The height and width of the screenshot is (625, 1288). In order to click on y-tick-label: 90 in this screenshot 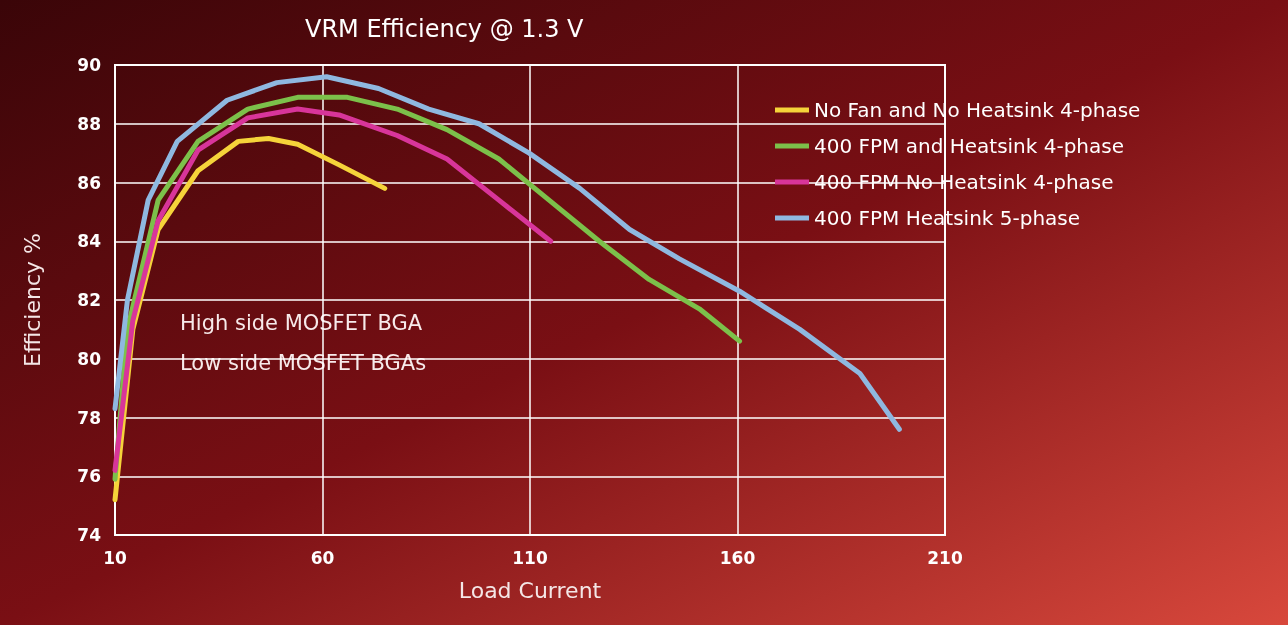, I will do `click(89, 65)`.